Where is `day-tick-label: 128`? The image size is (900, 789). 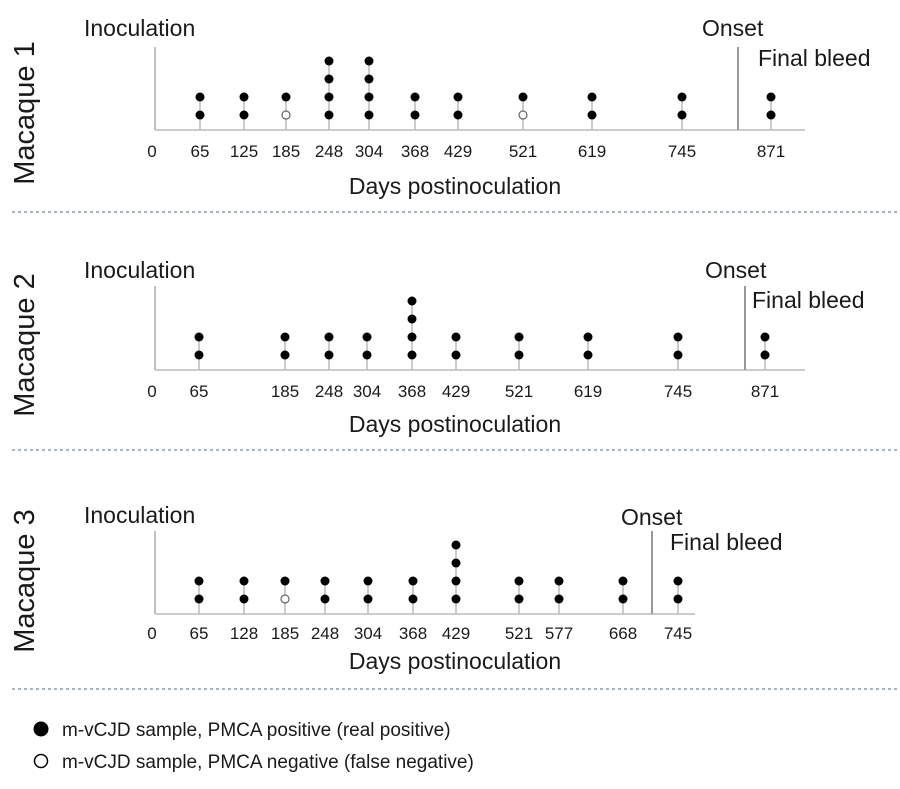 day-tick-label: 128 is located at coordinates (244, 633).